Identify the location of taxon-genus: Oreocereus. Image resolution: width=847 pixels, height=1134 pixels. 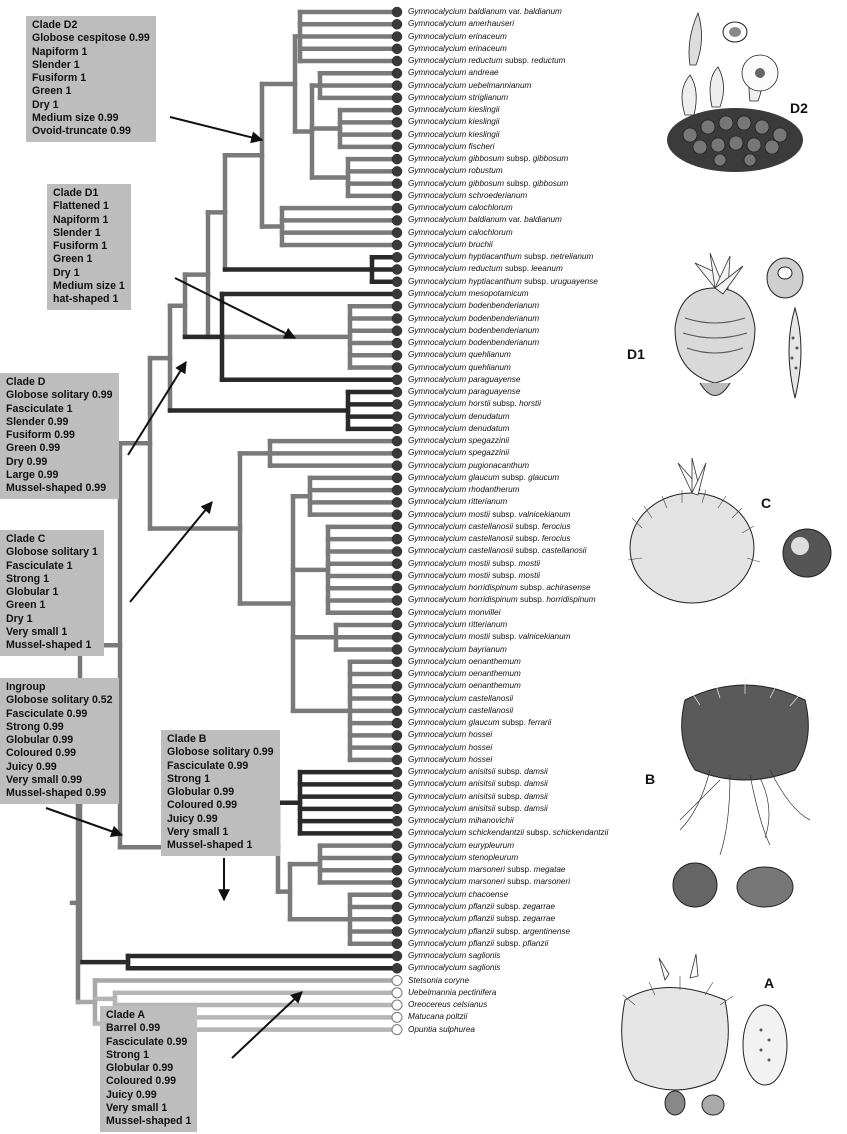
(429, 1005).